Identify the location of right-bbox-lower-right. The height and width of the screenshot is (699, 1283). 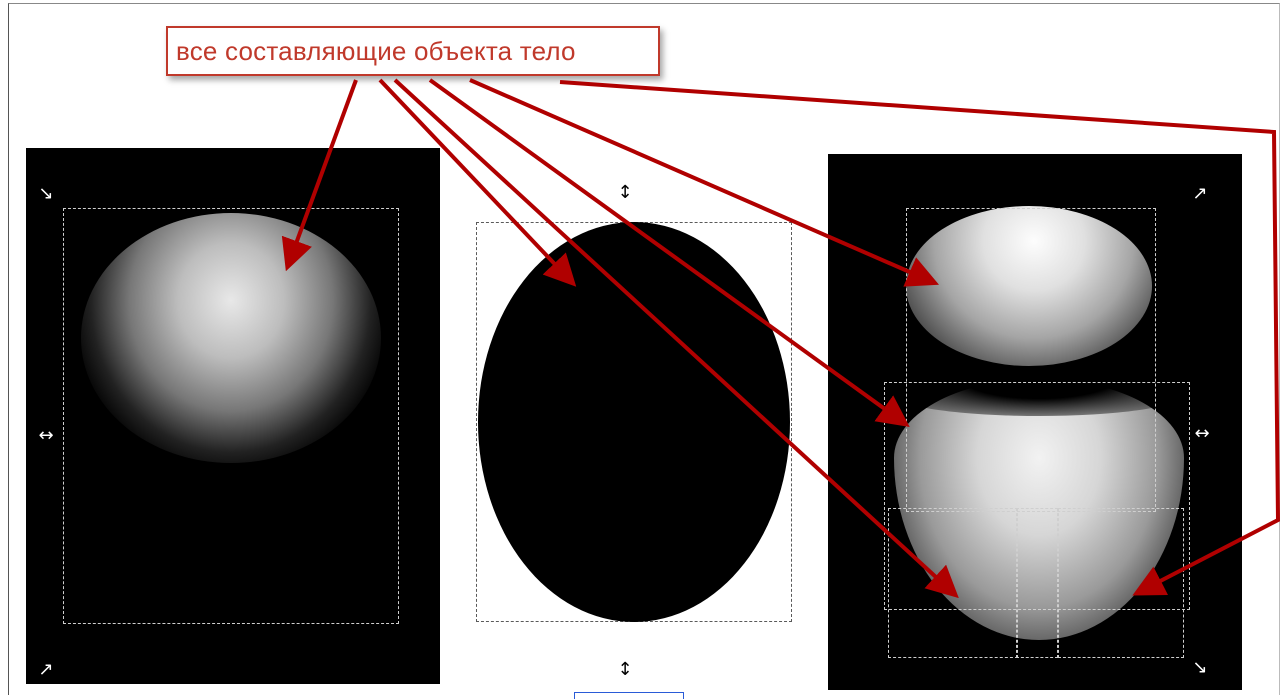
(1121, 583).